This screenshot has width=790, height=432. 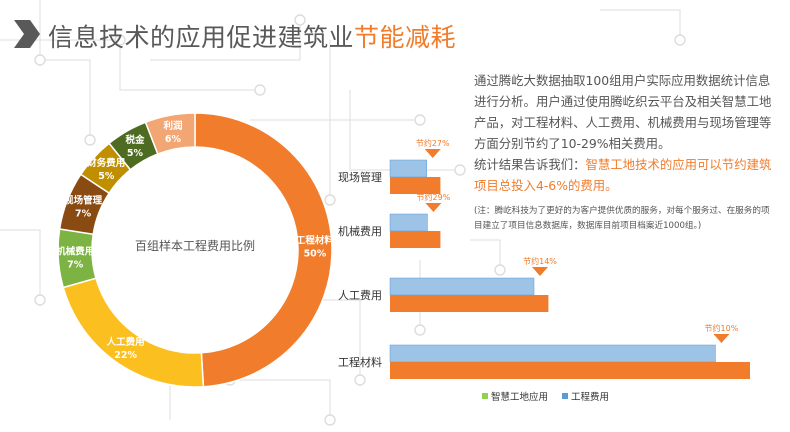 I want to click on page-title: 信息技术的应用促进建筑业节能减耗, so click(x=252, y=36).